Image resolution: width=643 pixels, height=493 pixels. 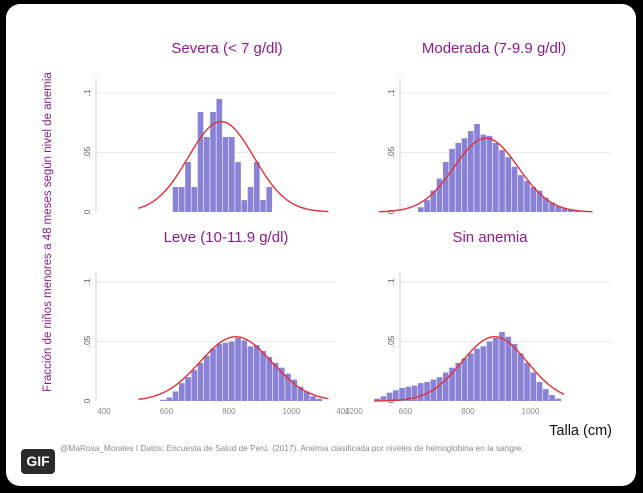 I want to click on y-tick-label-leve: .1, so click(x=87, y=281).